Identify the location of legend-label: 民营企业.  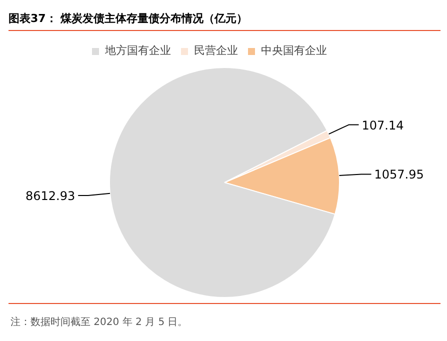
(216, 50).